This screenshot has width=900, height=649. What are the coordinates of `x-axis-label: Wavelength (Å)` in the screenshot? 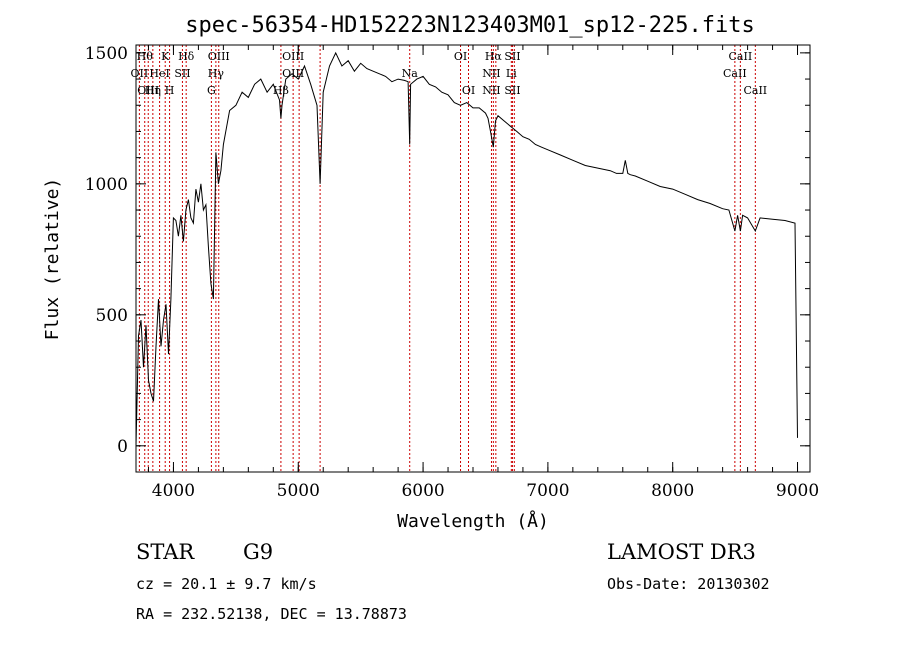 It's located at (473, 521).